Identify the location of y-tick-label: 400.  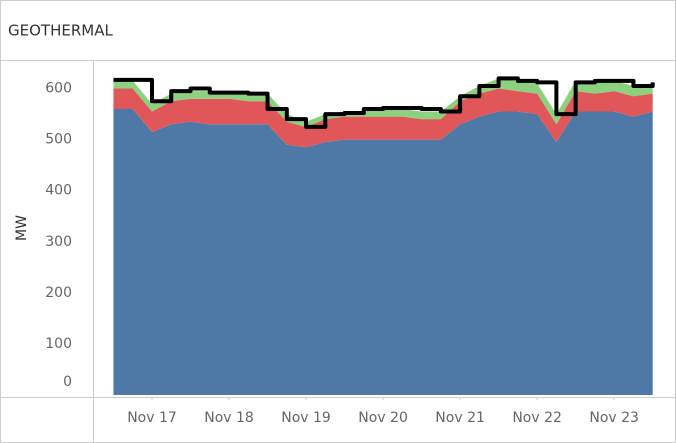
(58, 191).